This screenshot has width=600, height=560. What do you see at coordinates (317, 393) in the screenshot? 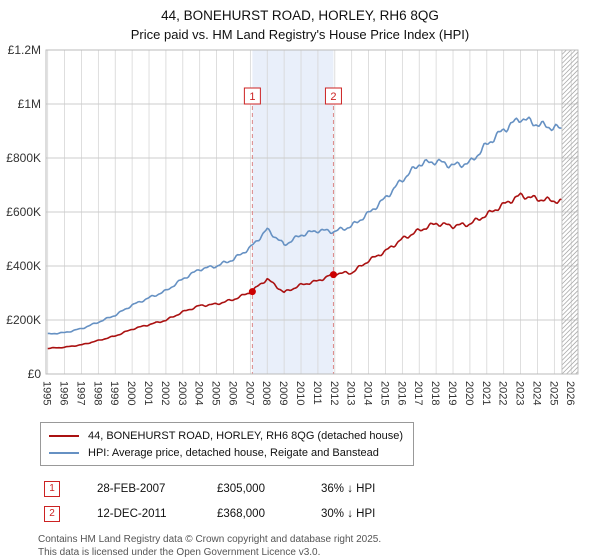
I see `x-tick-label: 2011` at bounding box center [317, 393].